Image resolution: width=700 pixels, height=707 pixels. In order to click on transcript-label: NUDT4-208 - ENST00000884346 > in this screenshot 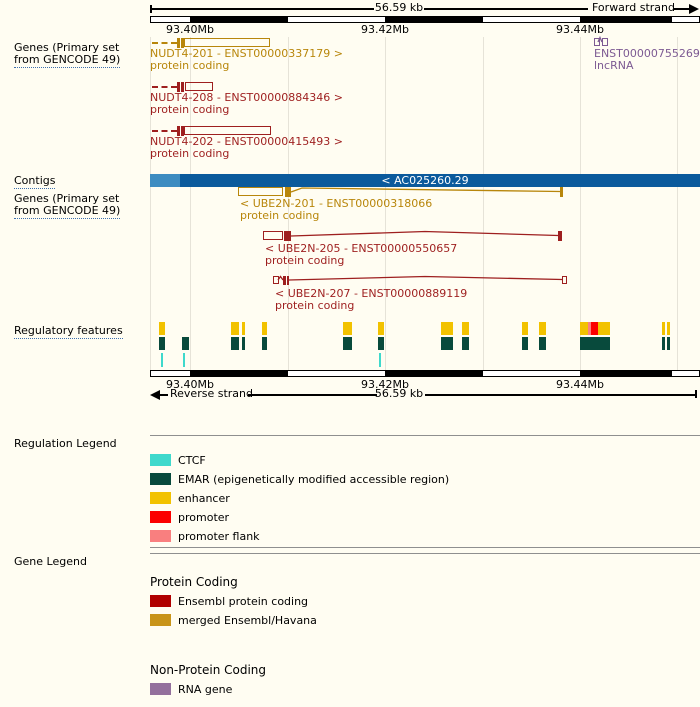, I will do `click(246, 97)`.